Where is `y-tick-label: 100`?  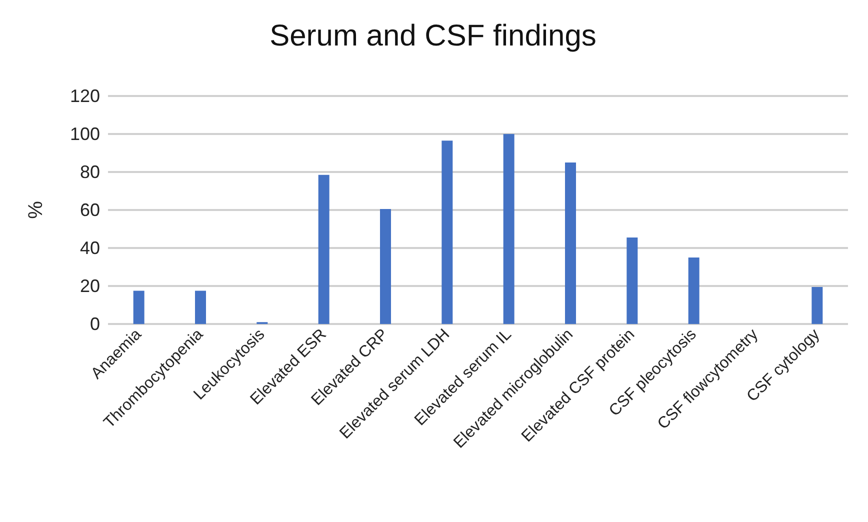
y-tick-label: 100 is located at coordinates (85, 134).